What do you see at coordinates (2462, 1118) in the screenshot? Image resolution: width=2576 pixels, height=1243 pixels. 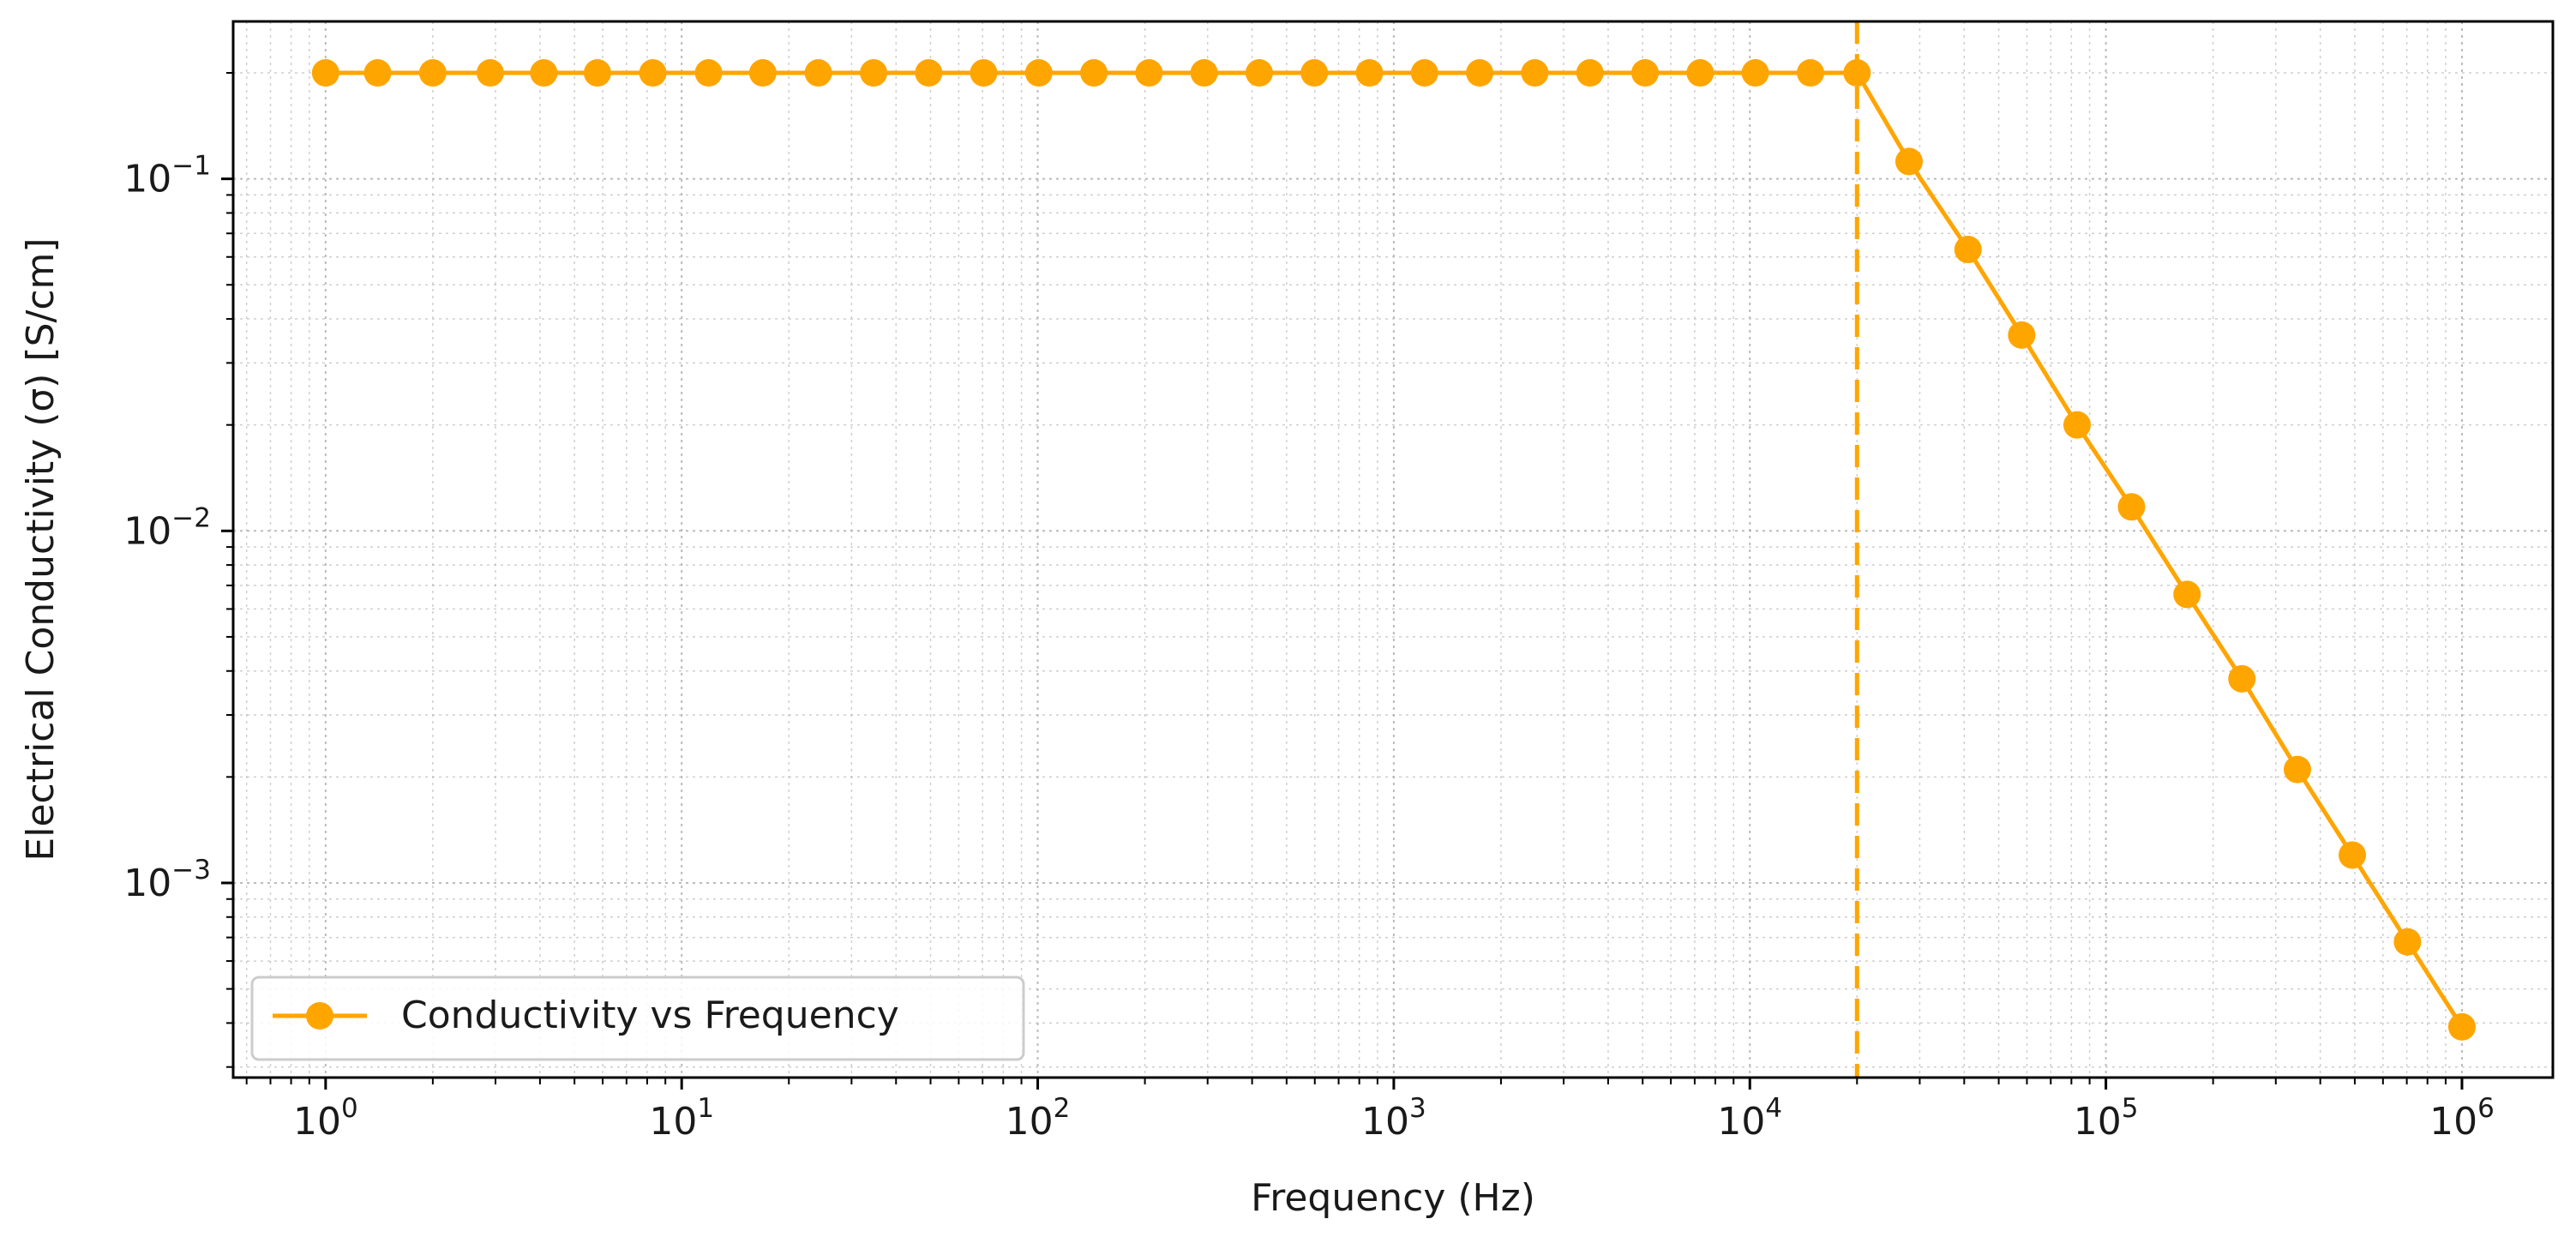 I see `x-tick-label: 10⁶` at bounding box center [2462, 1118].